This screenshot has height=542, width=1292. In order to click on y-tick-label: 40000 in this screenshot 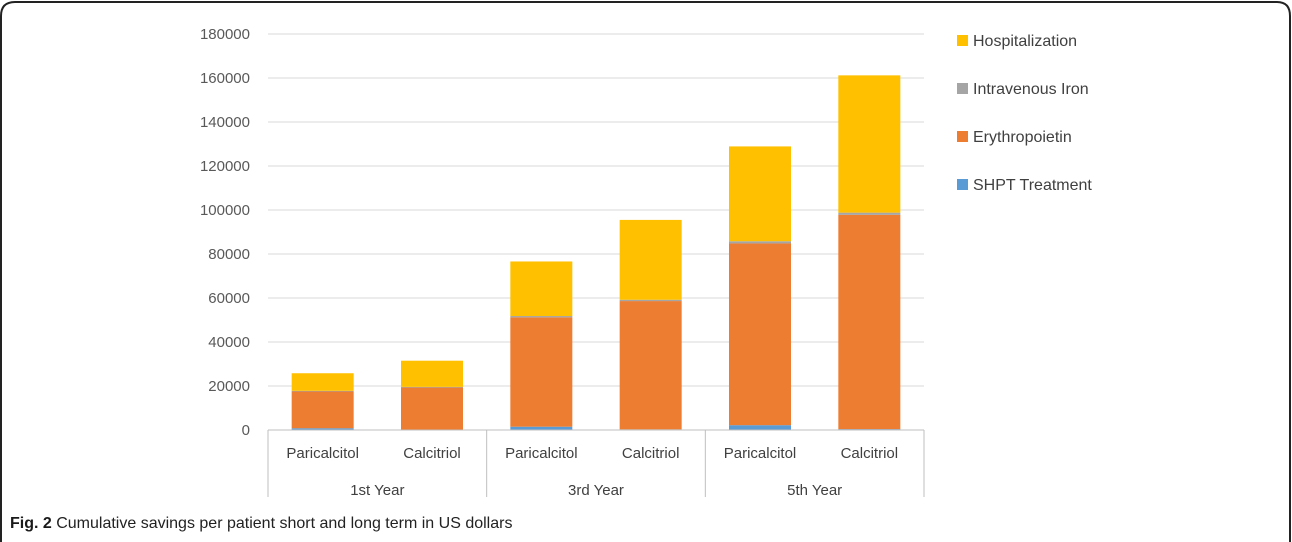, I will do `click(229, 342)`.